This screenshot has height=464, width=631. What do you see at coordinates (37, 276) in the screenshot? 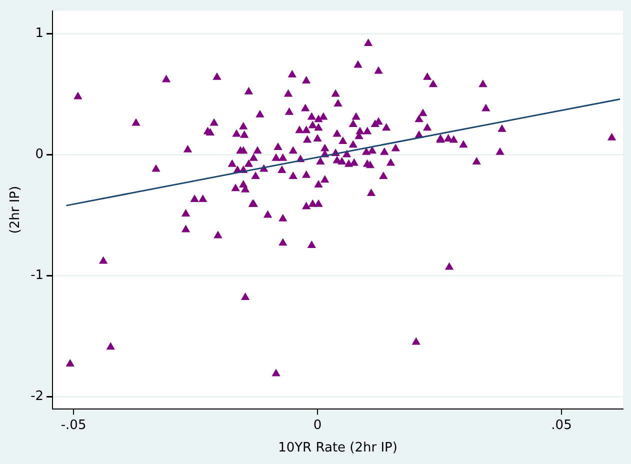
I see `y-tick-label: -1` at bounding box center [37, 276].